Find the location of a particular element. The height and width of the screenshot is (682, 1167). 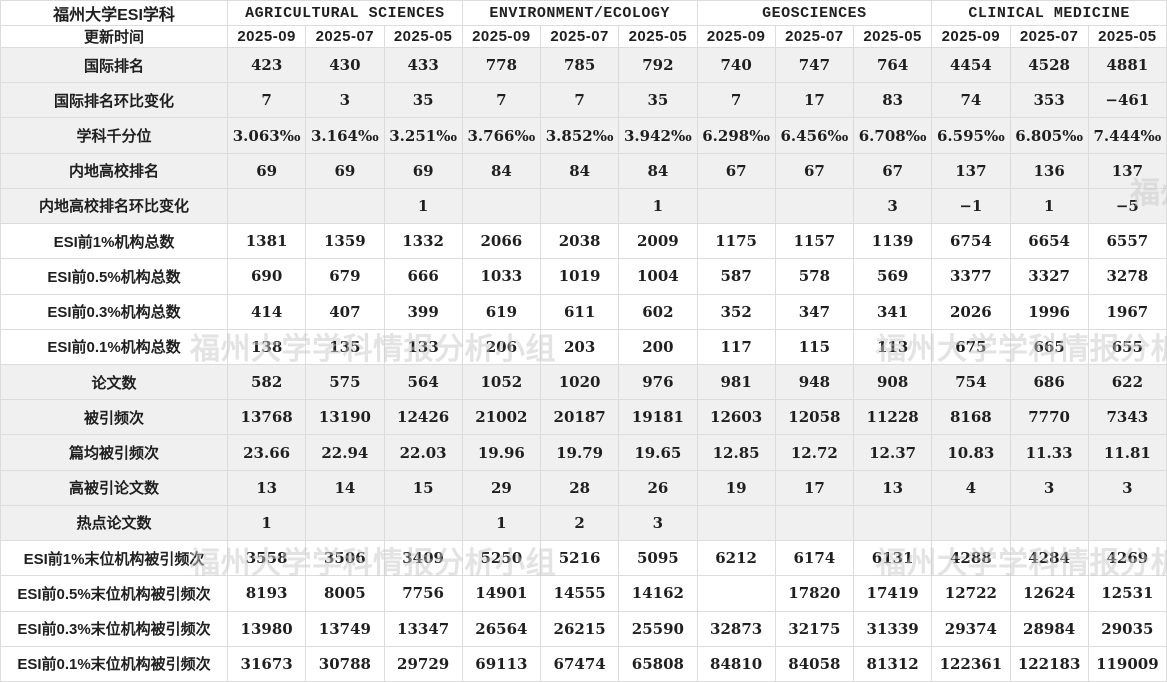

value-cell: 29729 is located at coordinates (423, 663).